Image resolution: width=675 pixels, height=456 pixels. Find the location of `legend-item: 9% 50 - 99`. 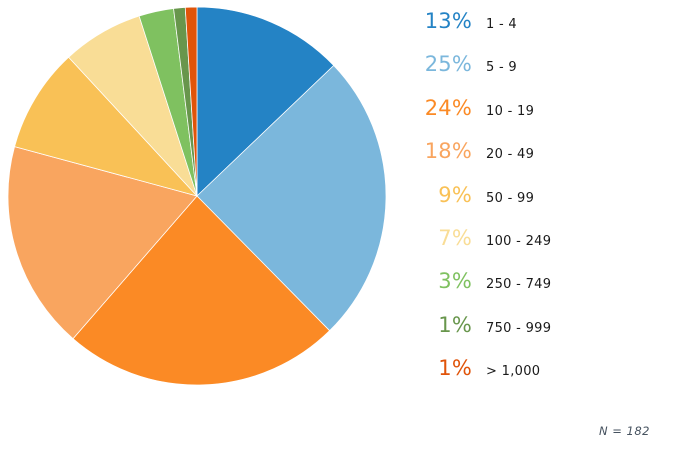

legend-item: 9% 50 - 99 is located at coordinates (485, 195).